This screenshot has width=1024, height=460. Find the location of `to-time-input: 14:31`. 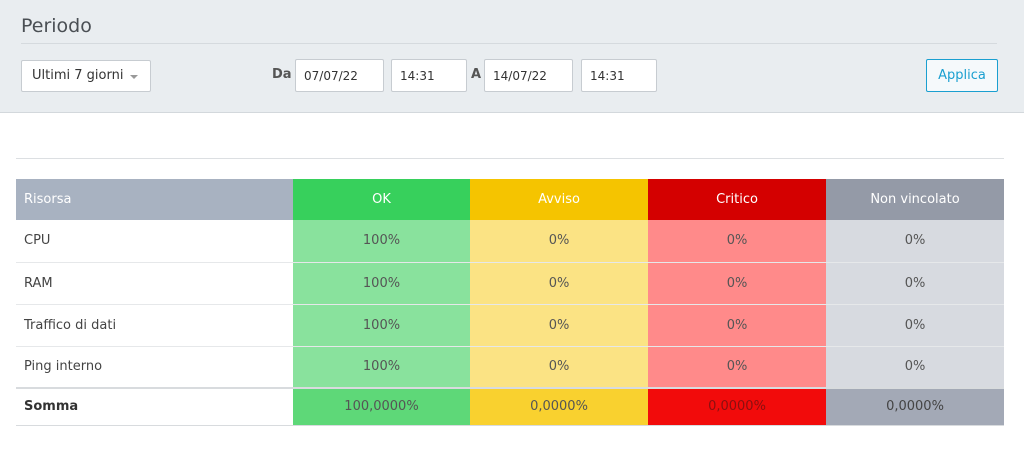

to-time-input: 14:31 is located at coordinates (619, 75).